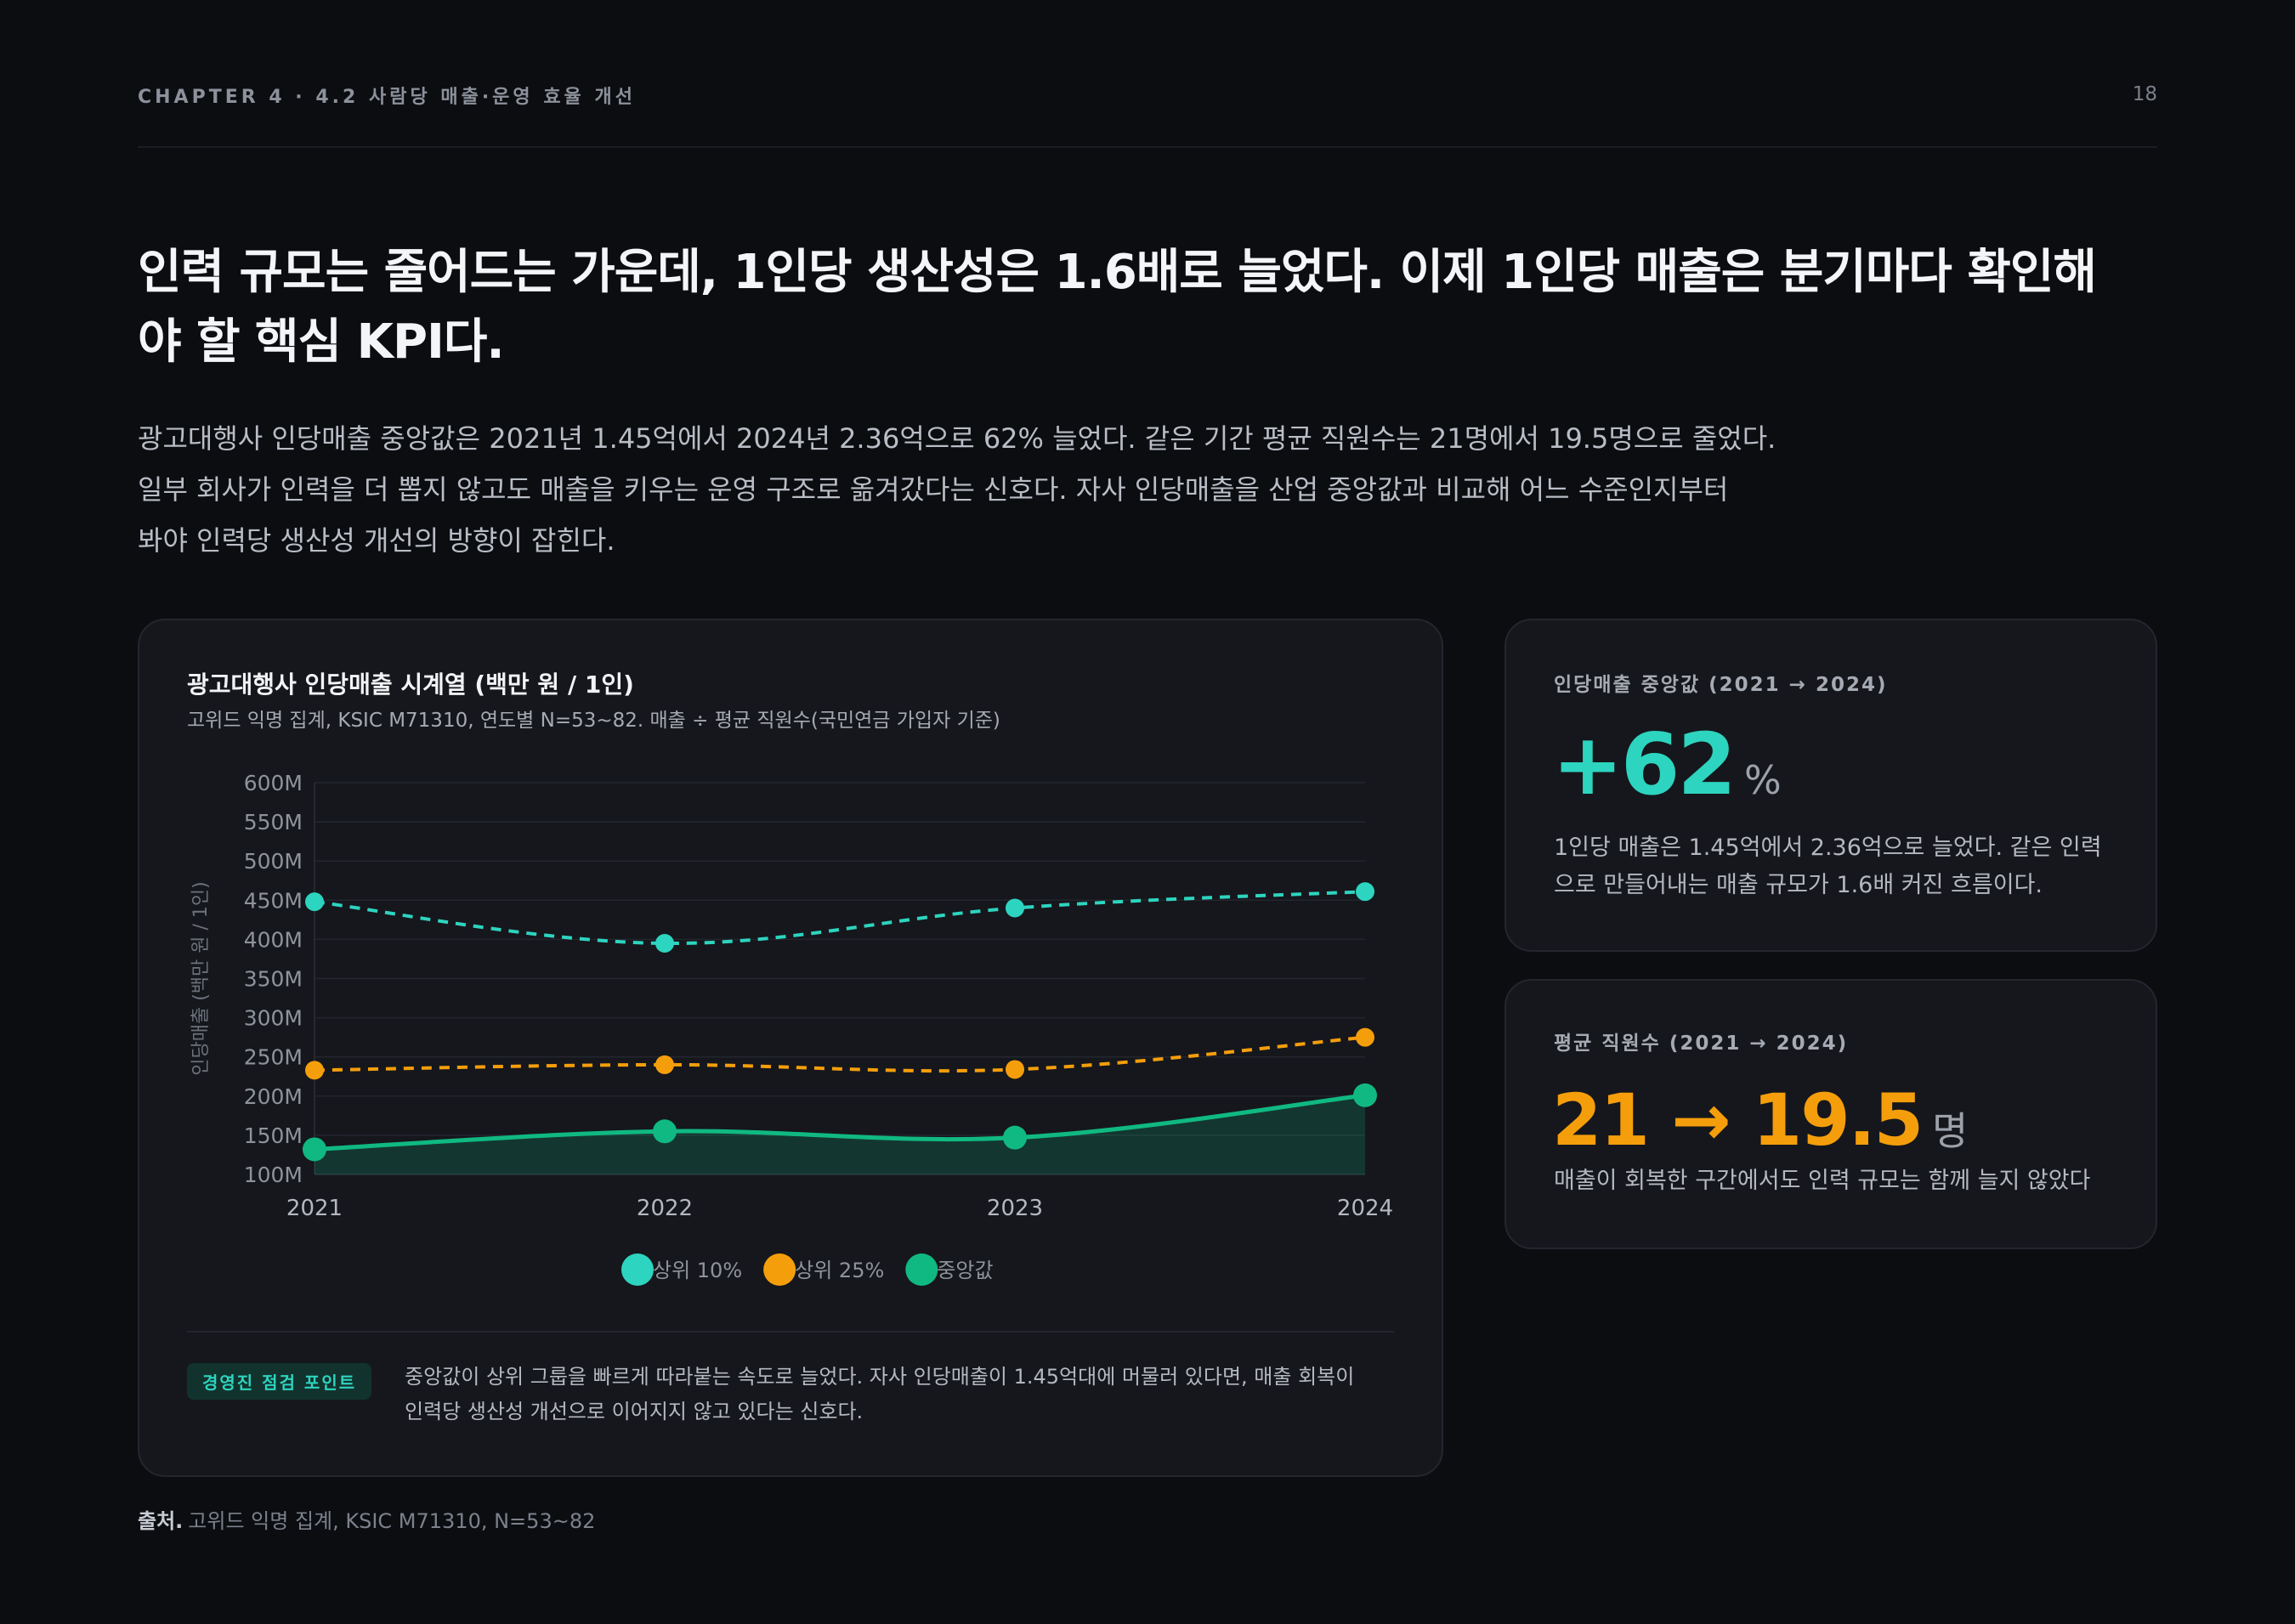 The image size is (2295, 1624). What do you see at coordinates (1738, 1120) in the screenshot?
I see `kpi-number: 21 → 19.5` at bounding box center [1738, 1120].